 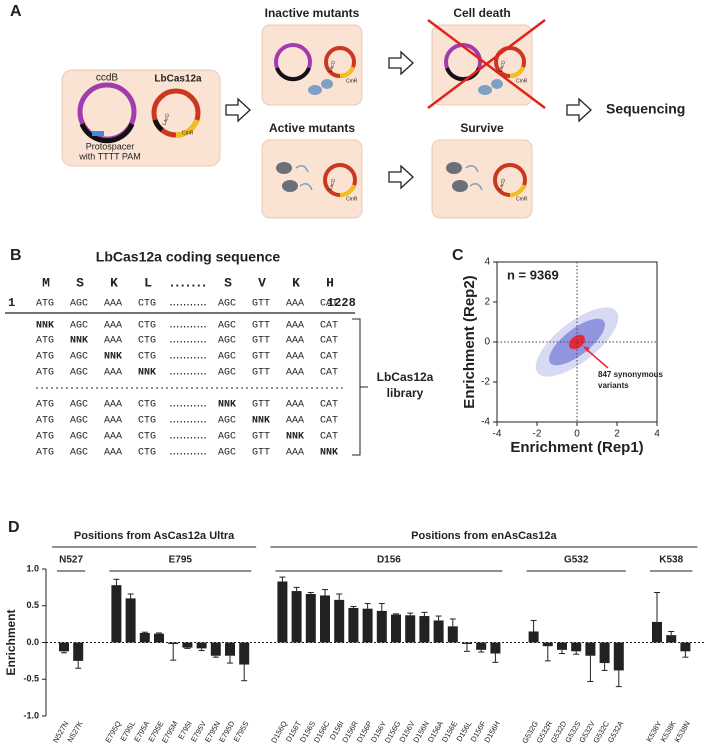 What do you see at coordinates (484, 536) in the screenshot?
I see `section-label: Positions from enAsCas12a` at bounding box center [484, 536].